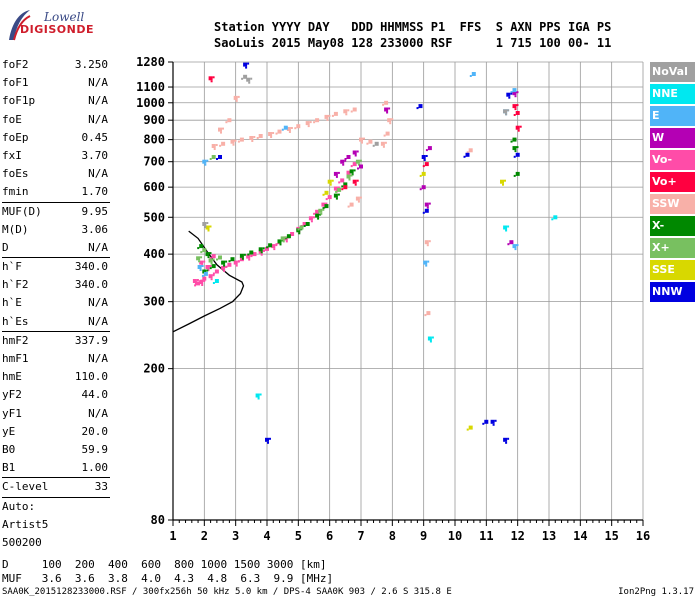 The height and width of the screenshot is (600, 700). I want to click on param-row: hmE 110.0, so click(56, 377).